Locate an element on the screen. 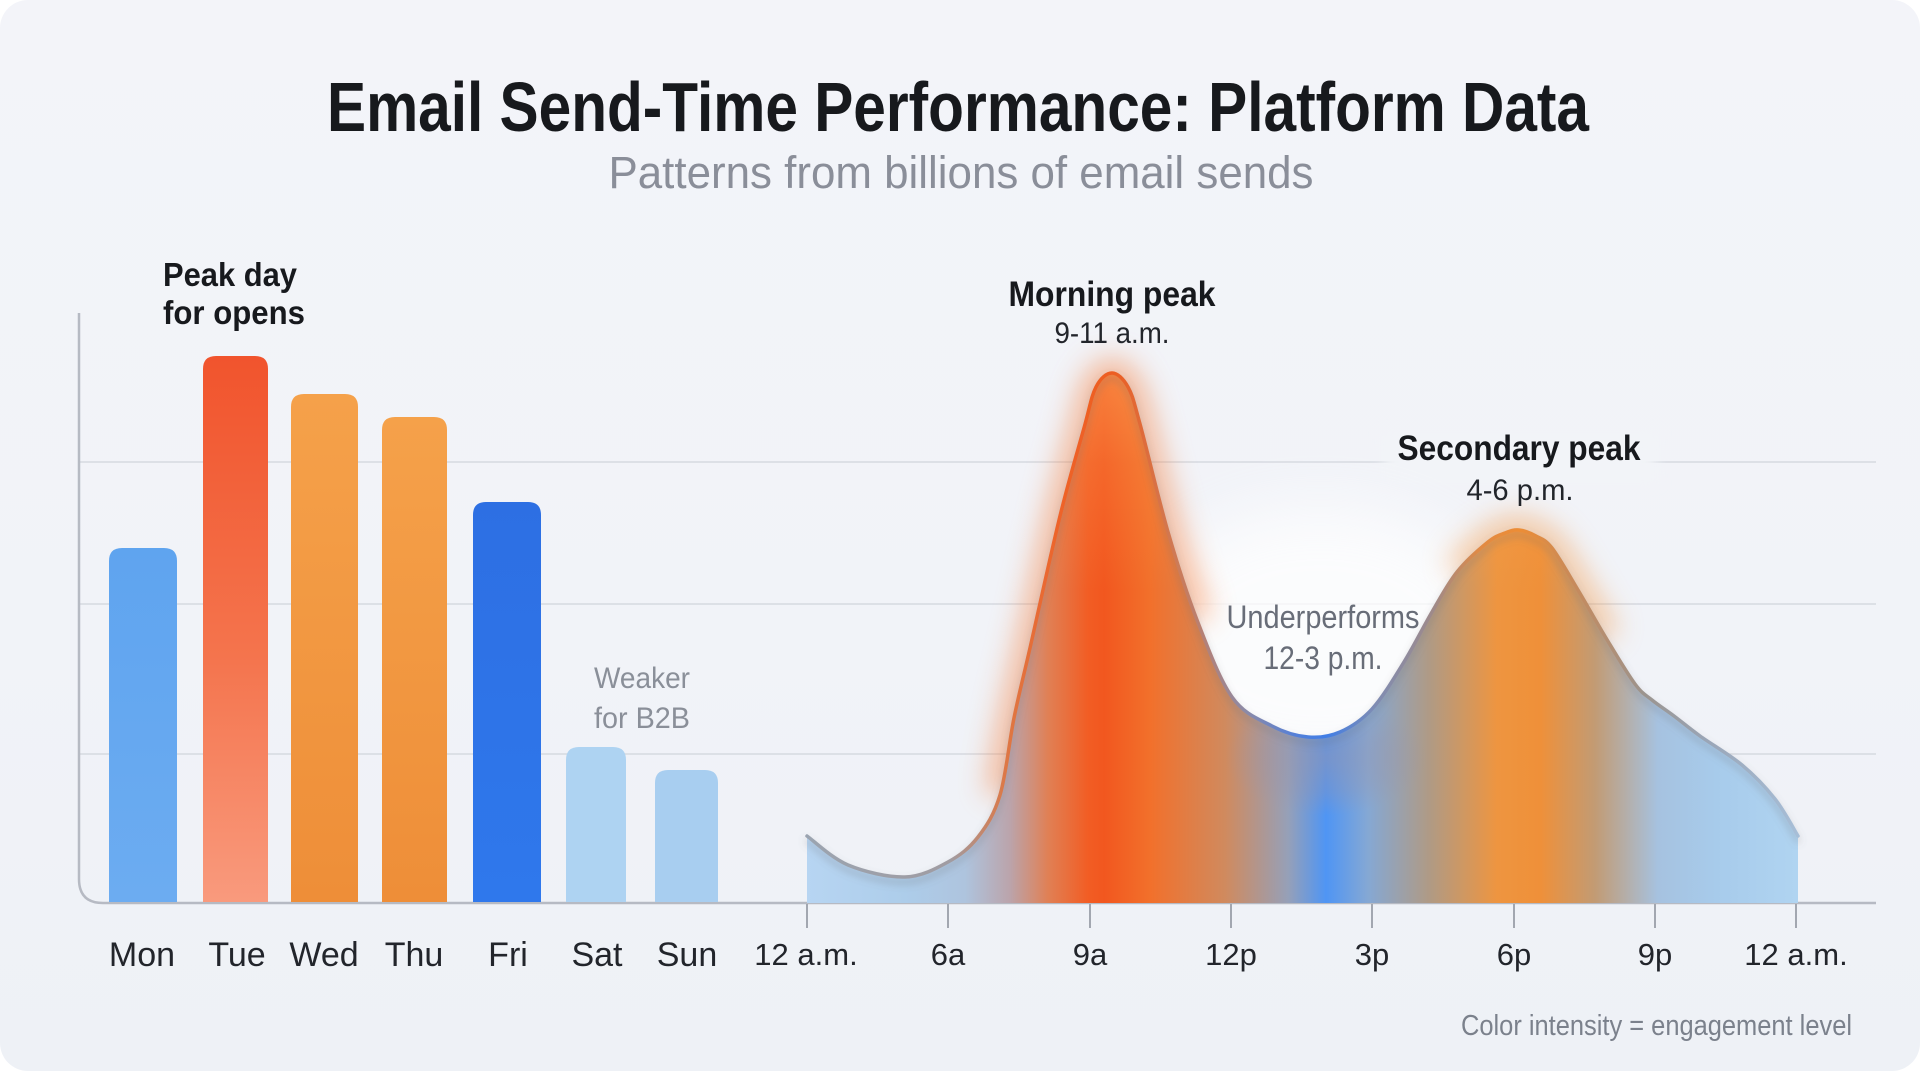 This screenshot has height=1071, width=1920. svg-text: Tue is located at coordinates (236, 955).